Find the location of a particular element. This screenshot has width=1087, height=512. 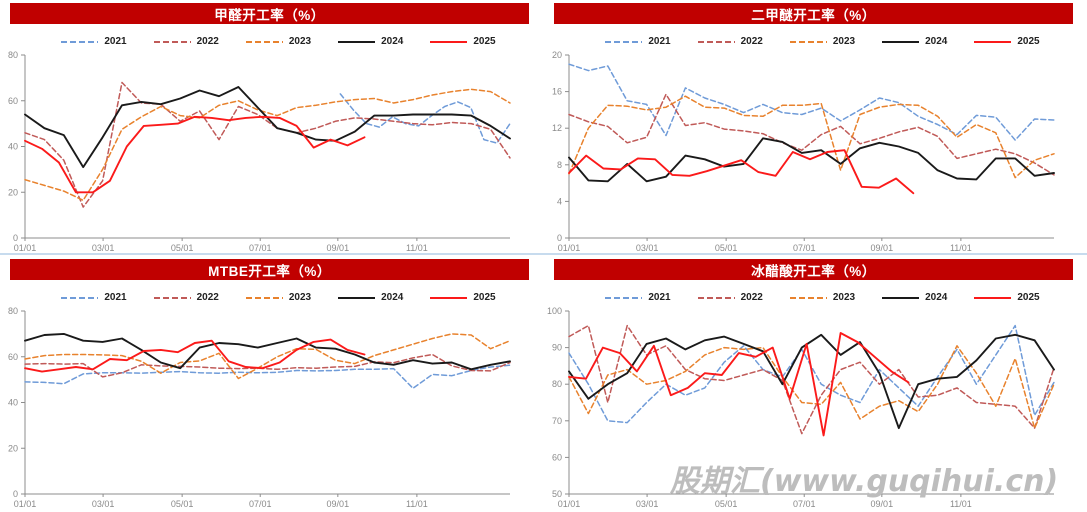

chart-title: 冰醋酸开工率（%） is located at coordinates (813, 271).